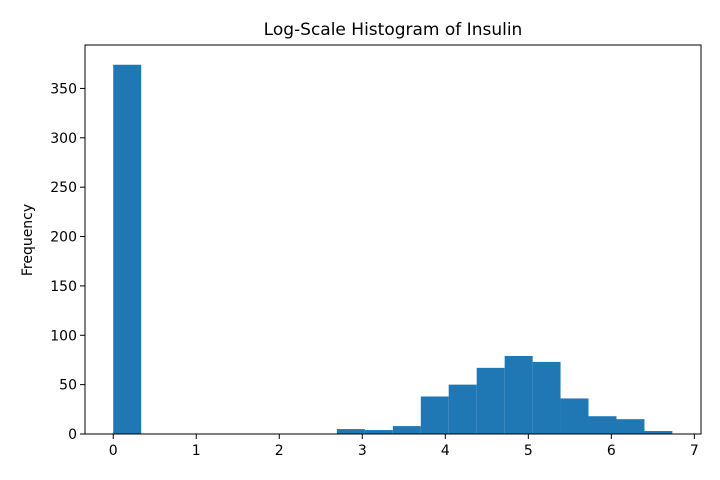 The height and width of the screenshot is (480, 720). I want to click on chart-title: Log-Scale Histogram of Insulin, so click(393, 30).